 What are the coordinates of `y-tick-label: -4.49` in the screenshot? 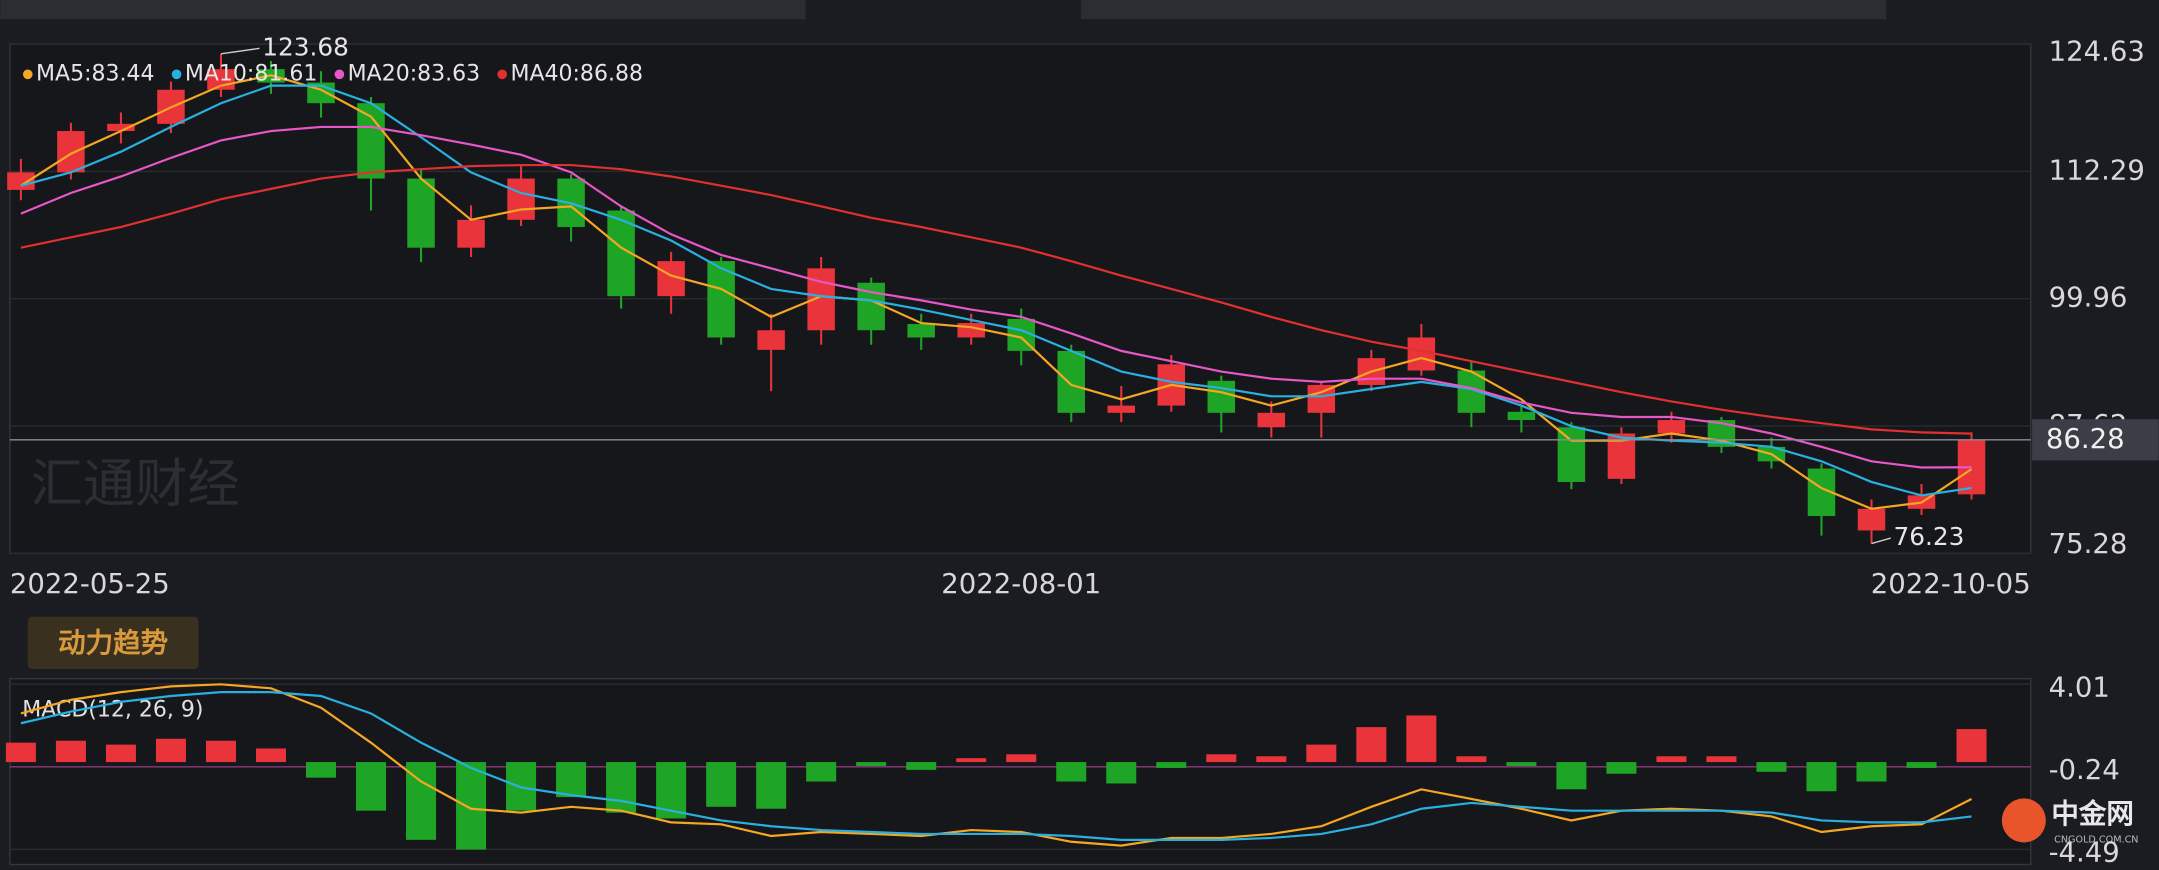 It's located at (2084, 852).